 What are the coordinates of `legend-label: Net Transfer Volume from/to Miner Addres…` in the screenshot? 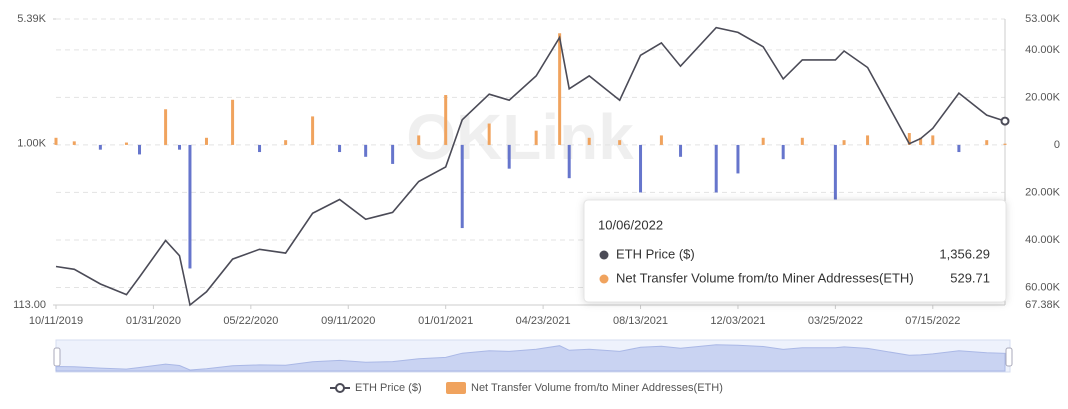 It's located at (597, 388).